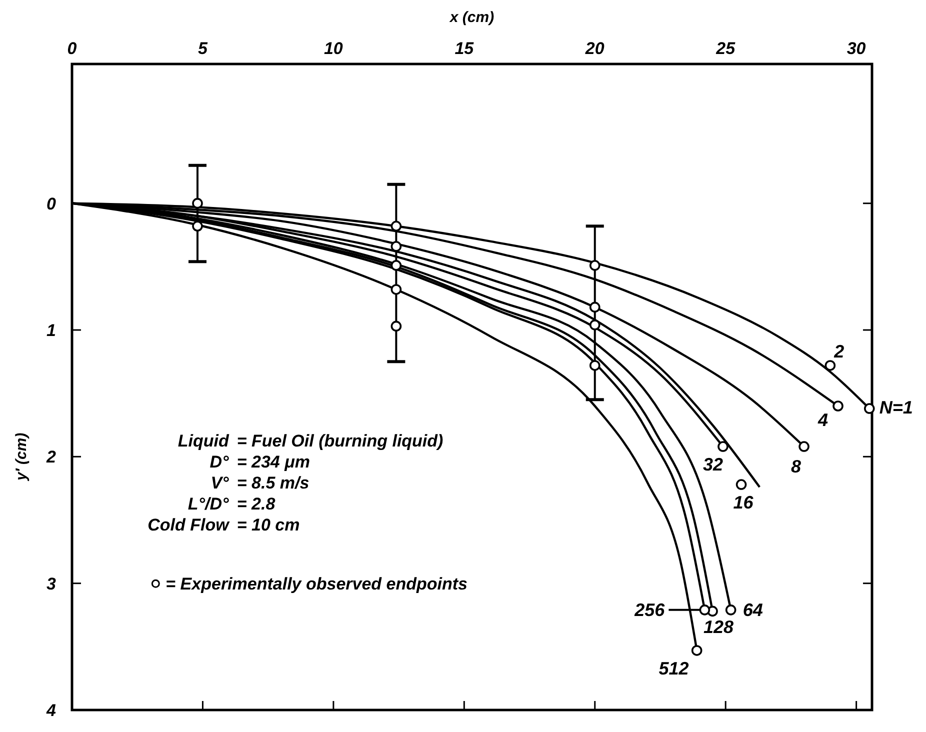 The width and height of the screenshot is (926, 732). Describe the element at coordinates (719, 627) in the screenshot. I see `annotation: 128` at that location.